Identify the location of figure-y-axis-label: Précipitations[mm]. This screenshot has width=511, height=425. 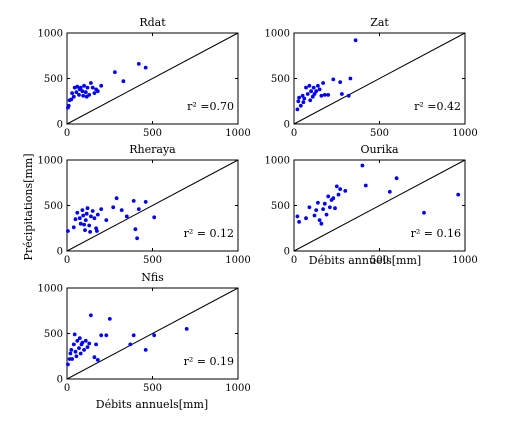
(28, 206).